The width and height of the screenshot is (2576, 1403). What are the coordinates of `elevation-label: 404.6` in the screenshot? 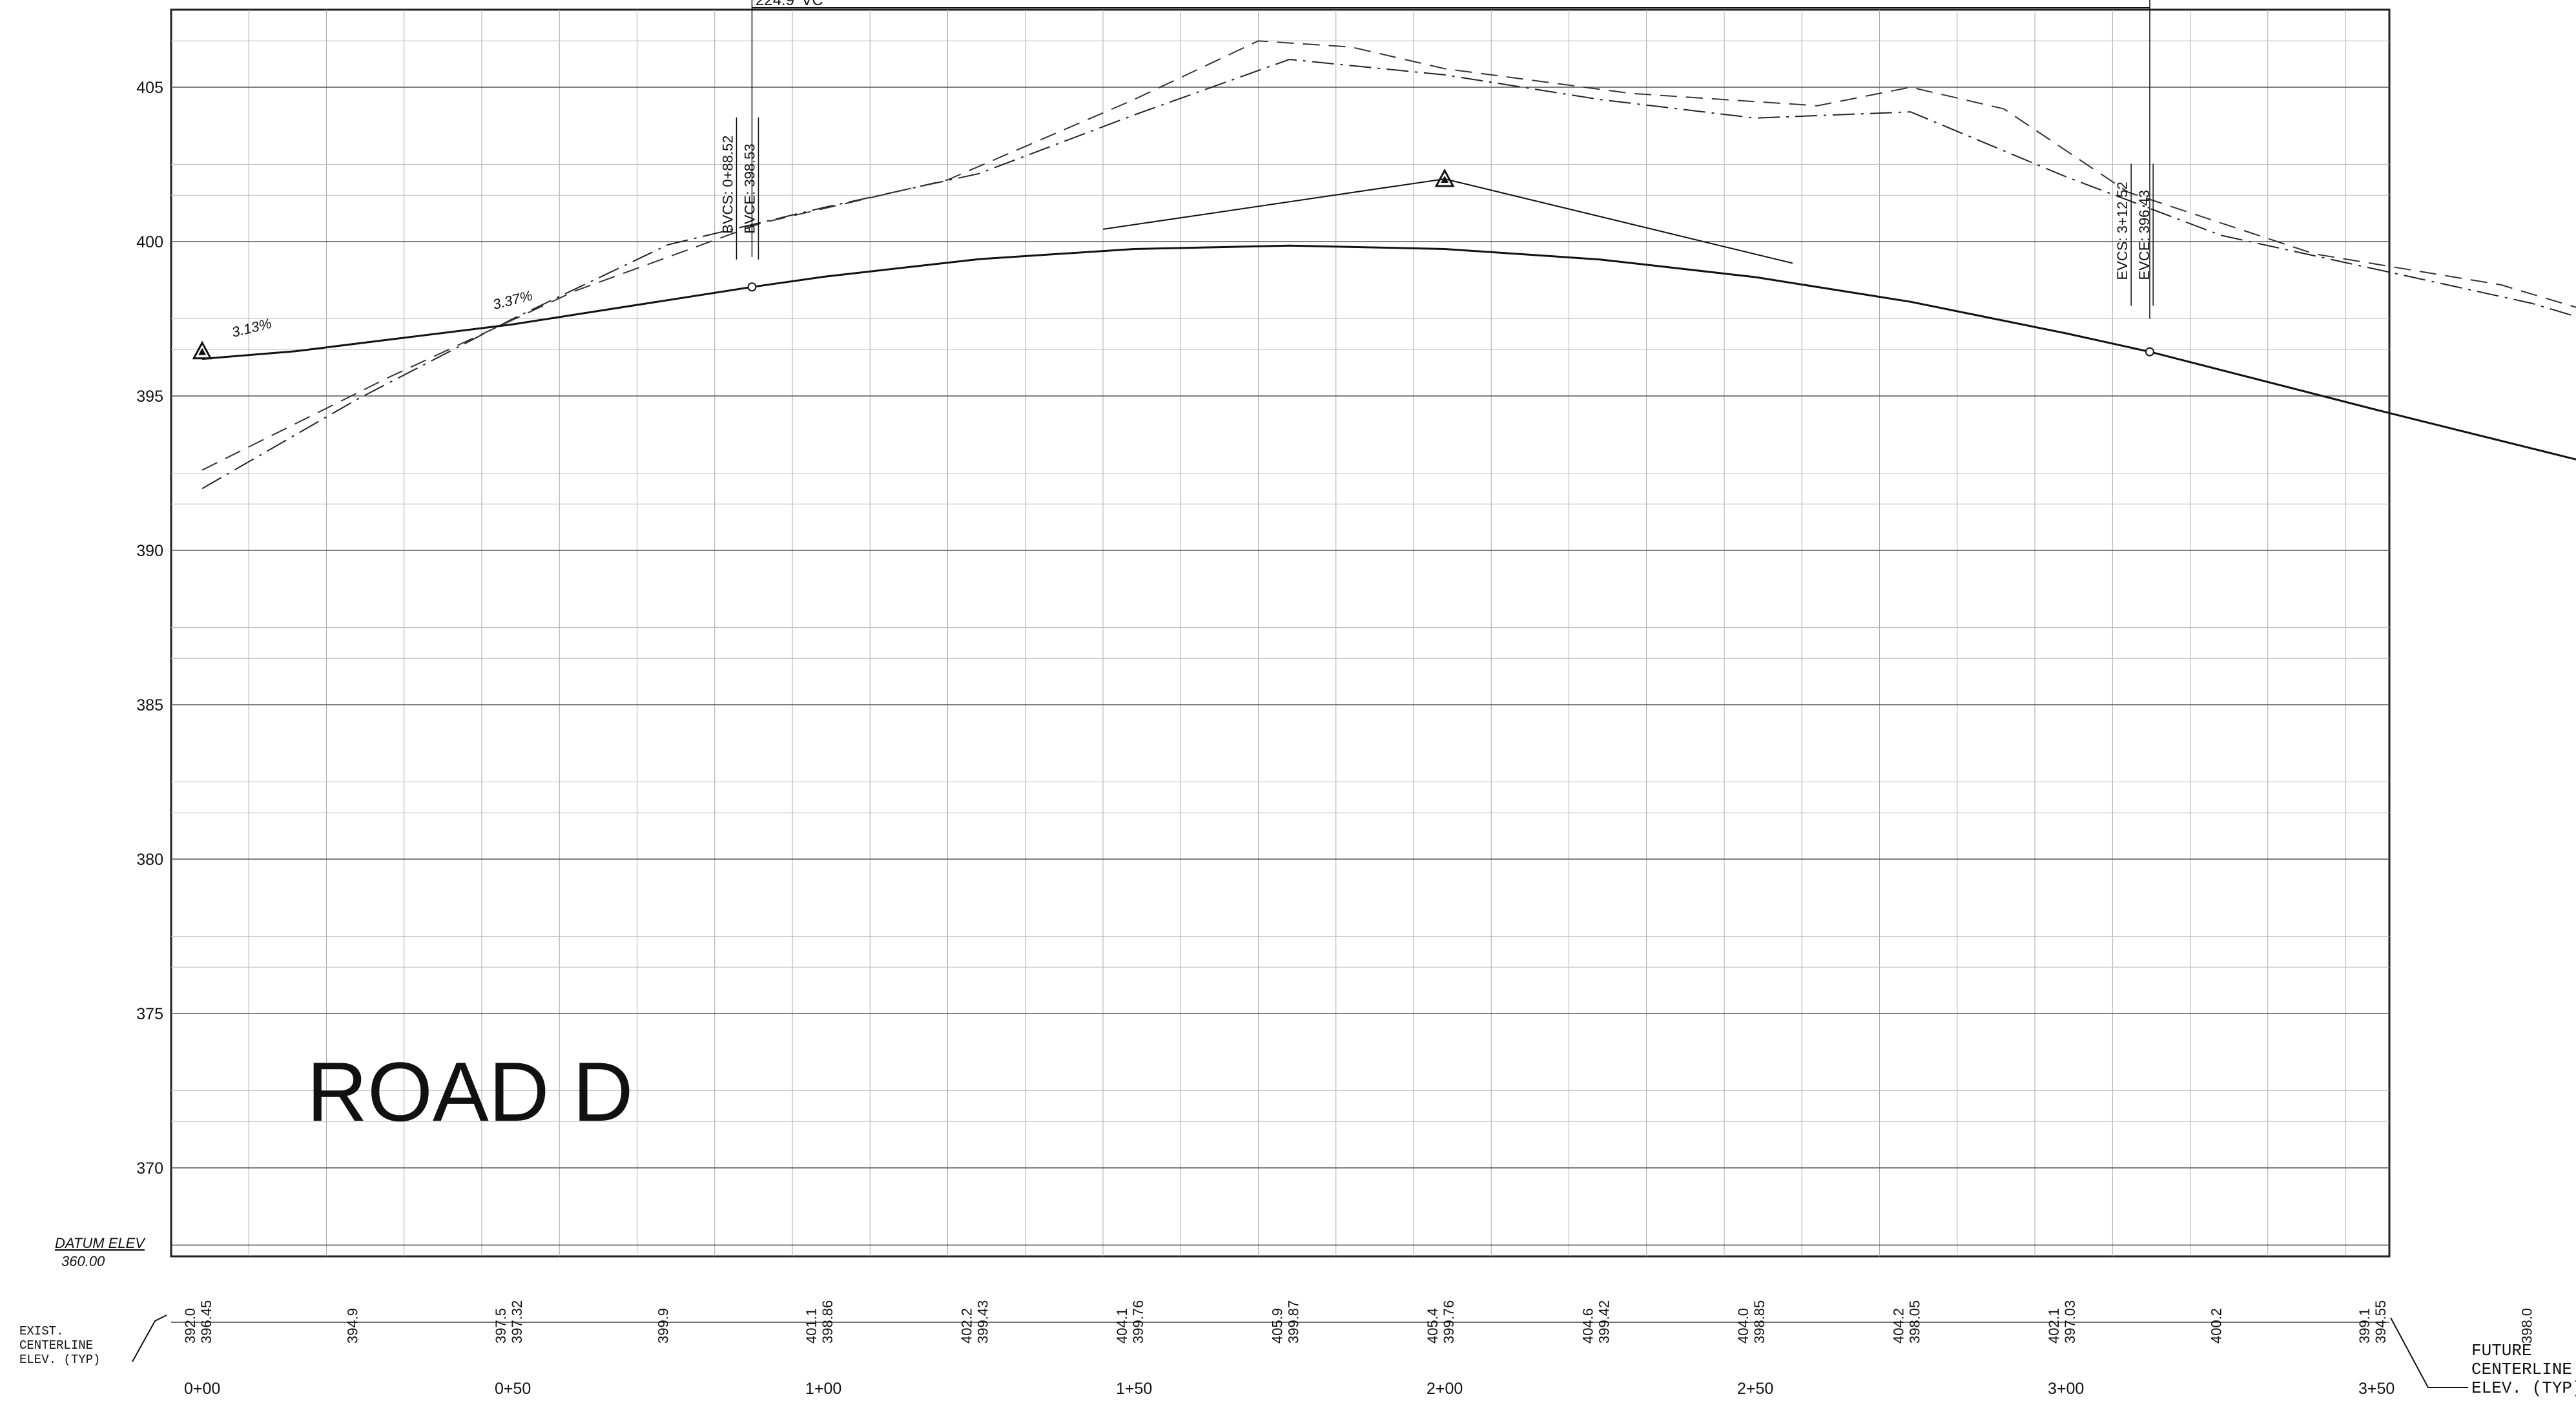 It's located at (1588, 1326).